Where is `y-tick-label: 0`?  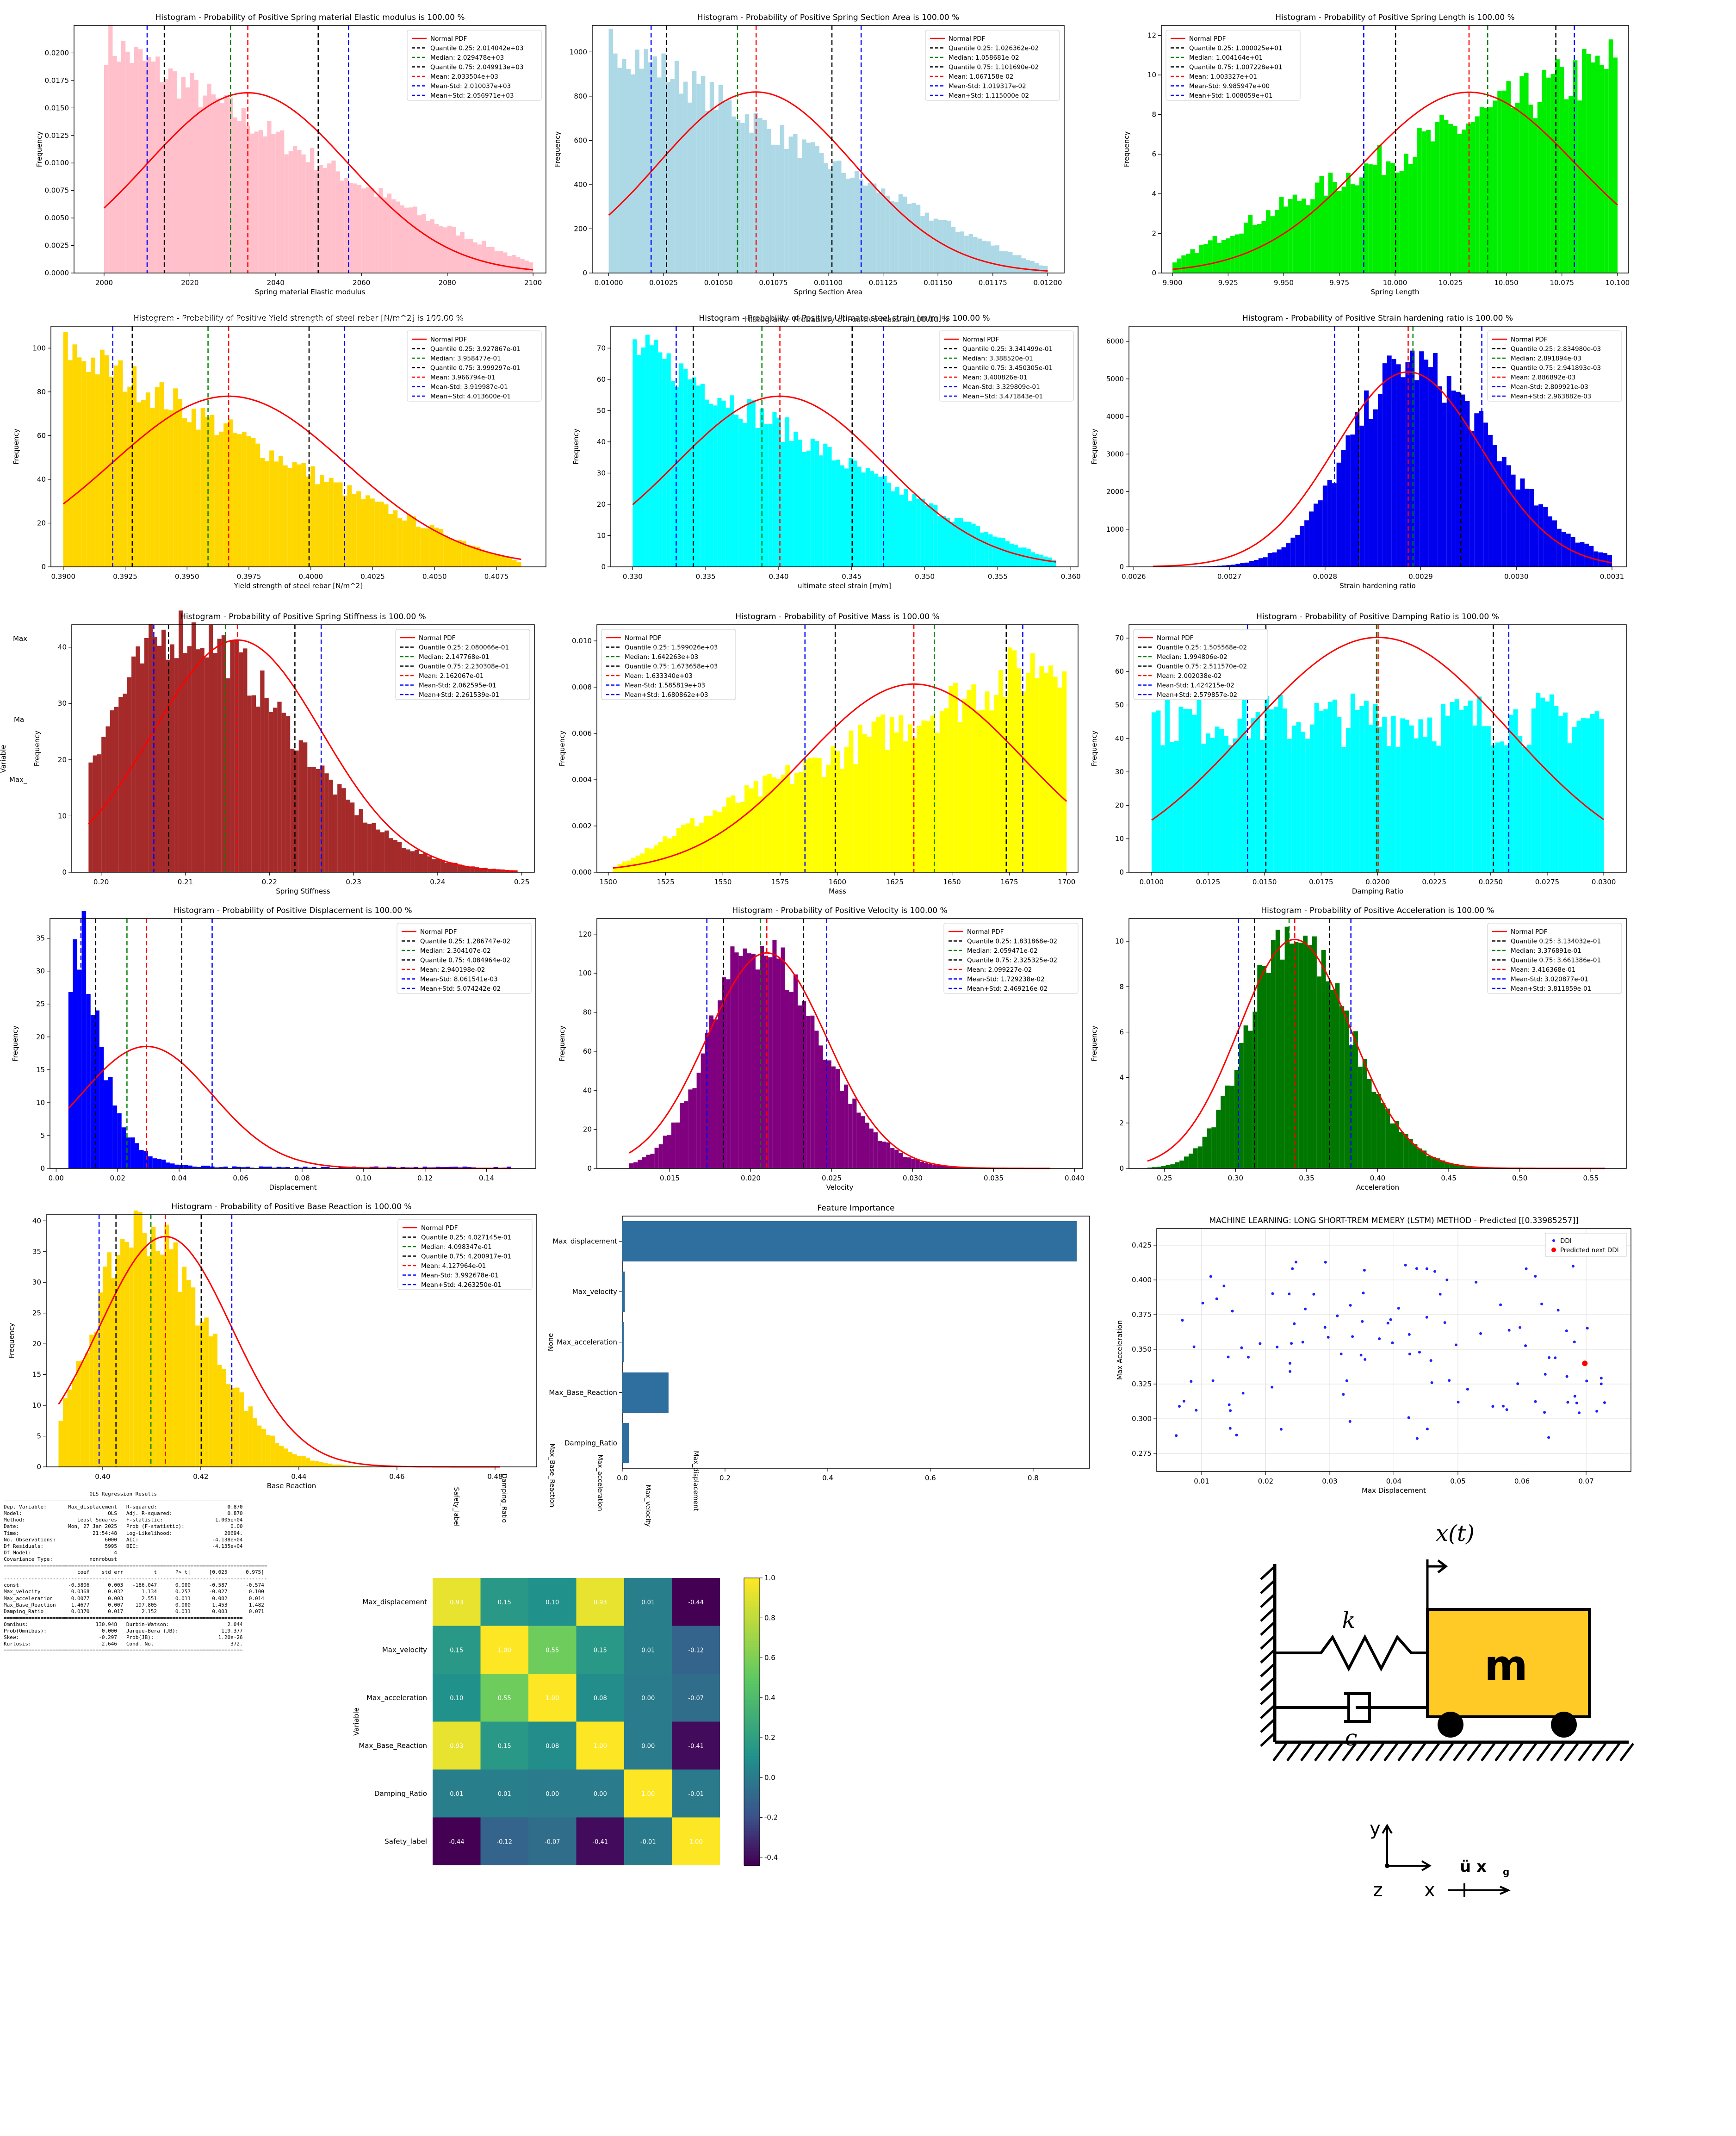 y-tick-label: 0 is located at coordinates (64, 872).